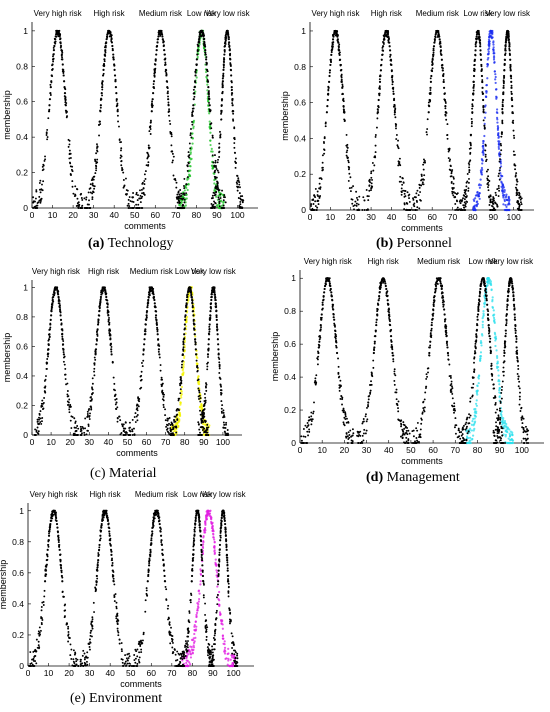 Image resolution: width=550 pixels, height=712 pixels. I want to click on x-tick-label: 10, so click(331, 217).